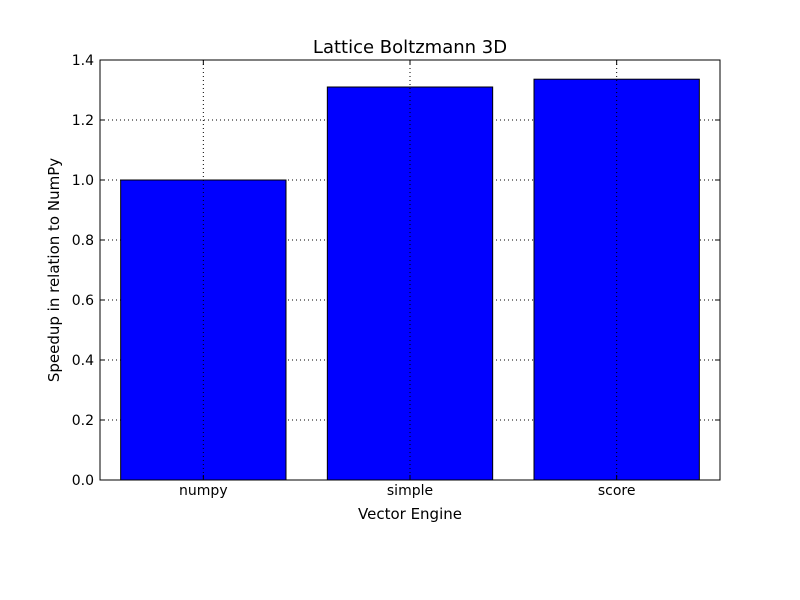 The width and height of the screenshot is (800, 600). What do you see at coordinates (410, 283) in the screenshot?
I see `bar-simple` at bounding box center [410, 283].